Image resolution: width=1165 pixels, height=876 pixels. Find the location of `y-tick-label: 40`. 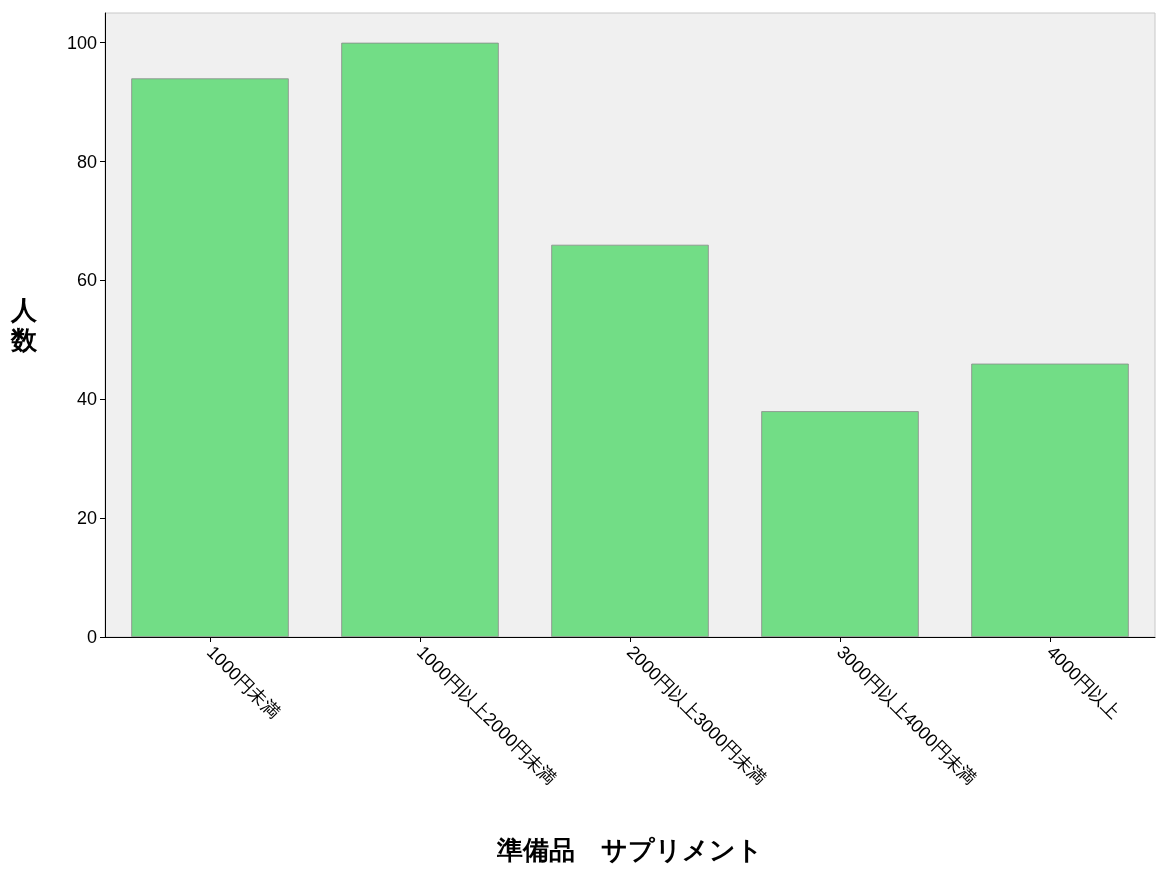

y-tick-label: 40 is located at coordinates (86, 399).